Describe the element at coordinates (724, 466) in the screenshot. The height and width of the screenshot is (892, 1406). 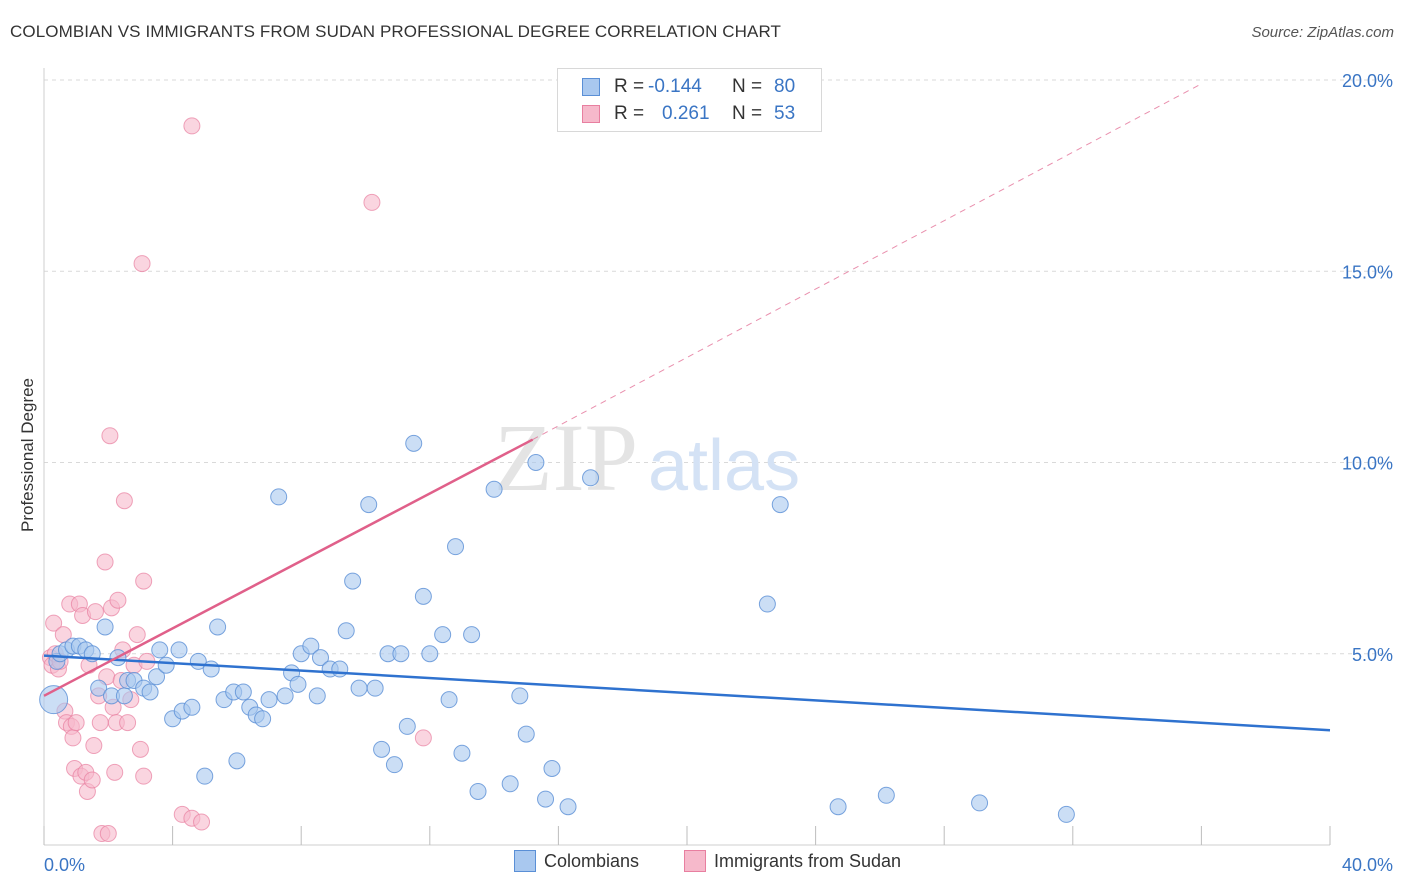
I see `watermark-atlas: atlas` at that location.